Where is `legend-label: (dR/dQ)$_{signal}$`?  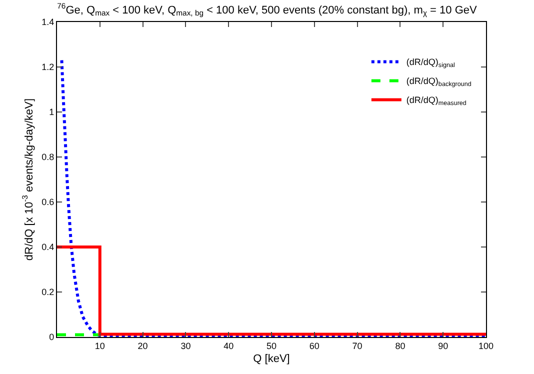 legend-label: (dR/dQ)$_{signal}$ is located at coordinates (430, 63).